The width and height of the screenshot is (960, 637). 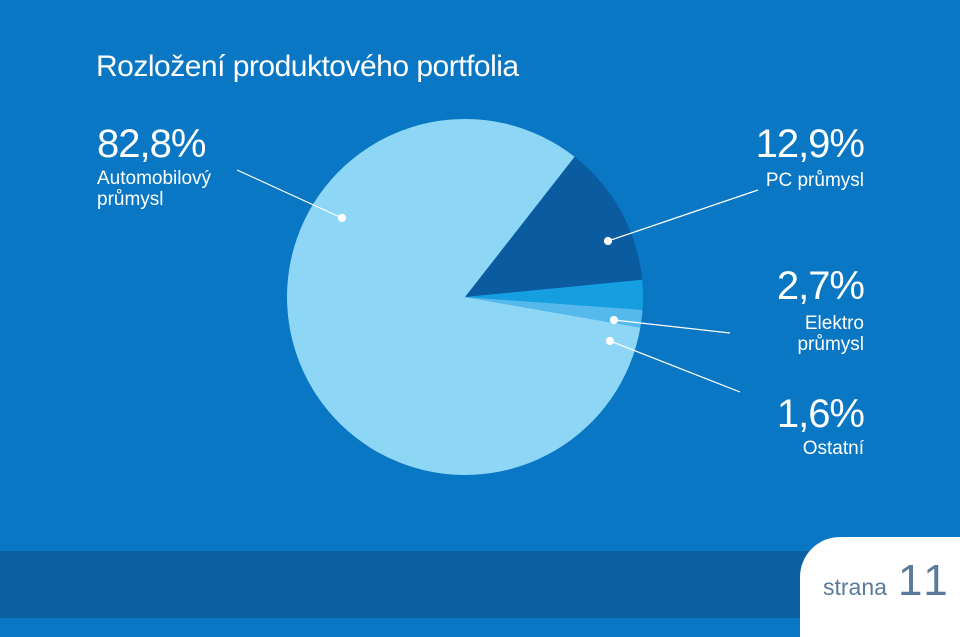 I want to click on page-number: 11, so click(x=925, y=580).